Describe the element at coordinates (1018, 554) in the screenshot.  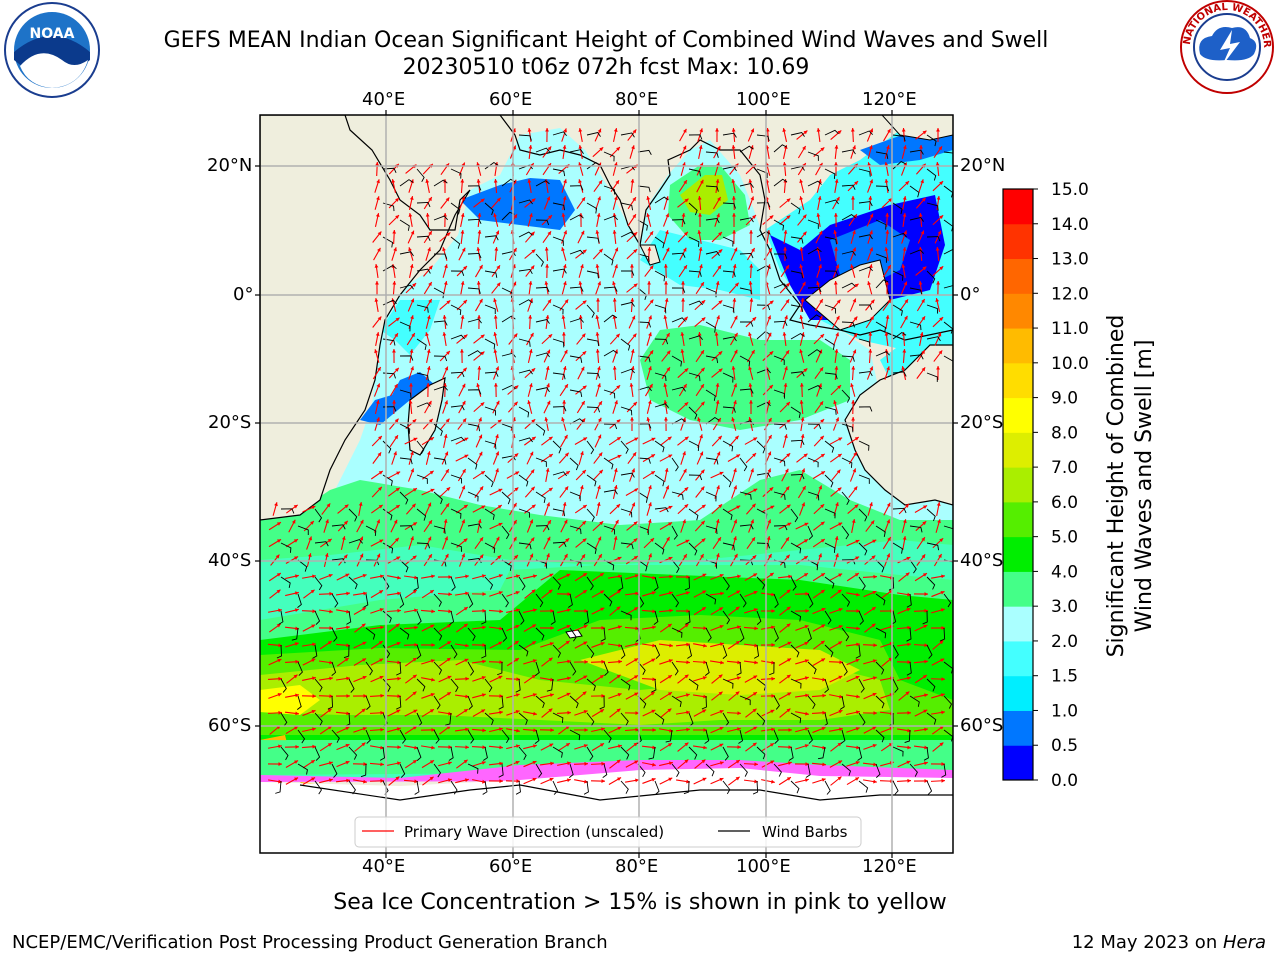
I see `colorbar-segment` at that location.